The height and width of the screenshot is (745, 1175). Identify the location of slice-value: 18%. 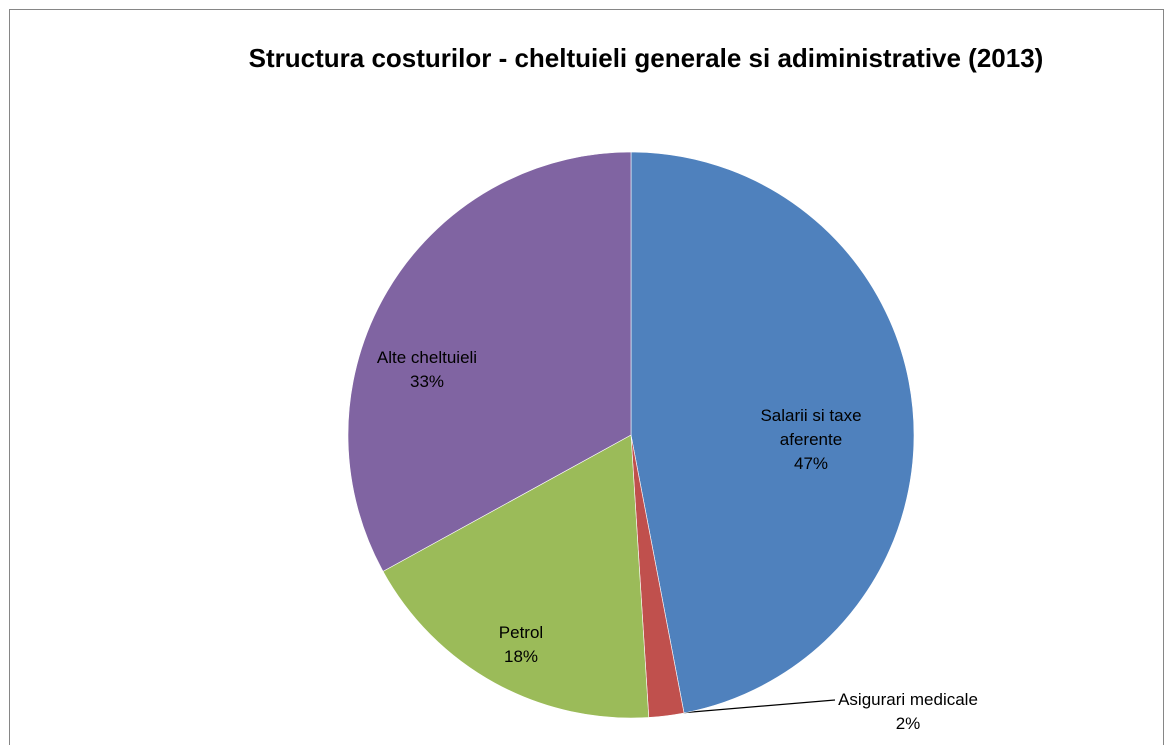
(521, 656).